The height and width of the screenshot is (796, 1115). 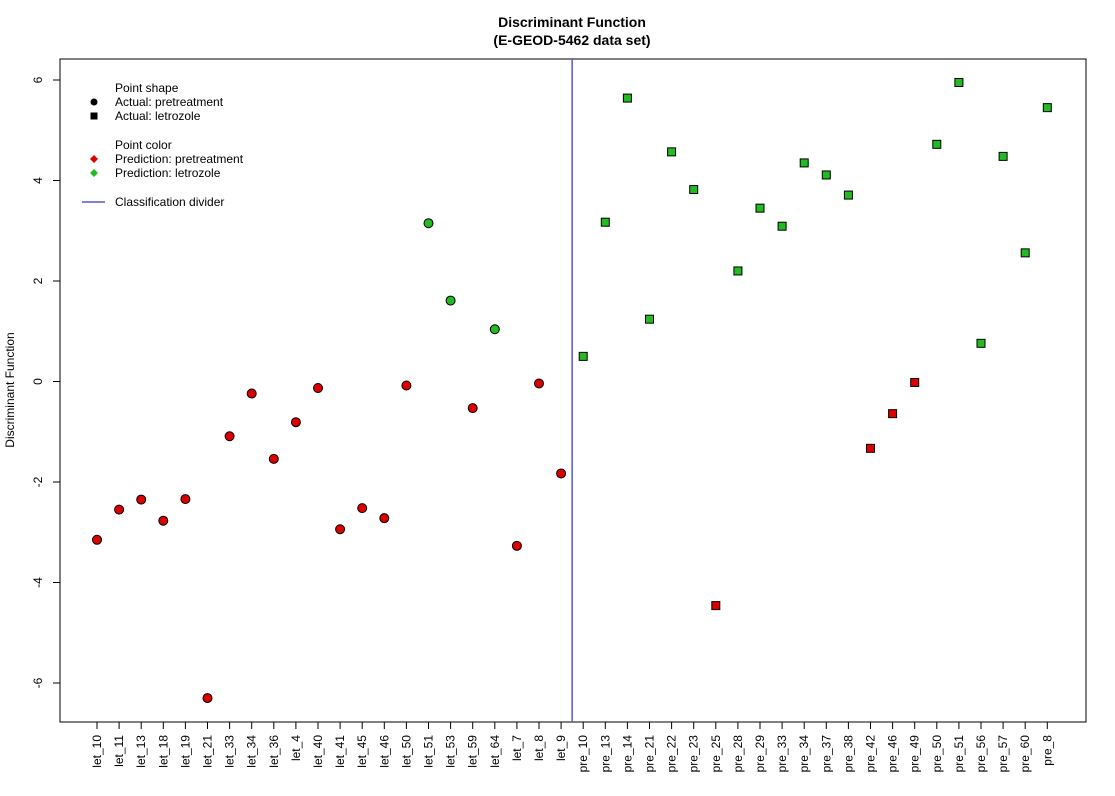 I want to click on x-tick-label: let_18, so click(x=163, y=751).